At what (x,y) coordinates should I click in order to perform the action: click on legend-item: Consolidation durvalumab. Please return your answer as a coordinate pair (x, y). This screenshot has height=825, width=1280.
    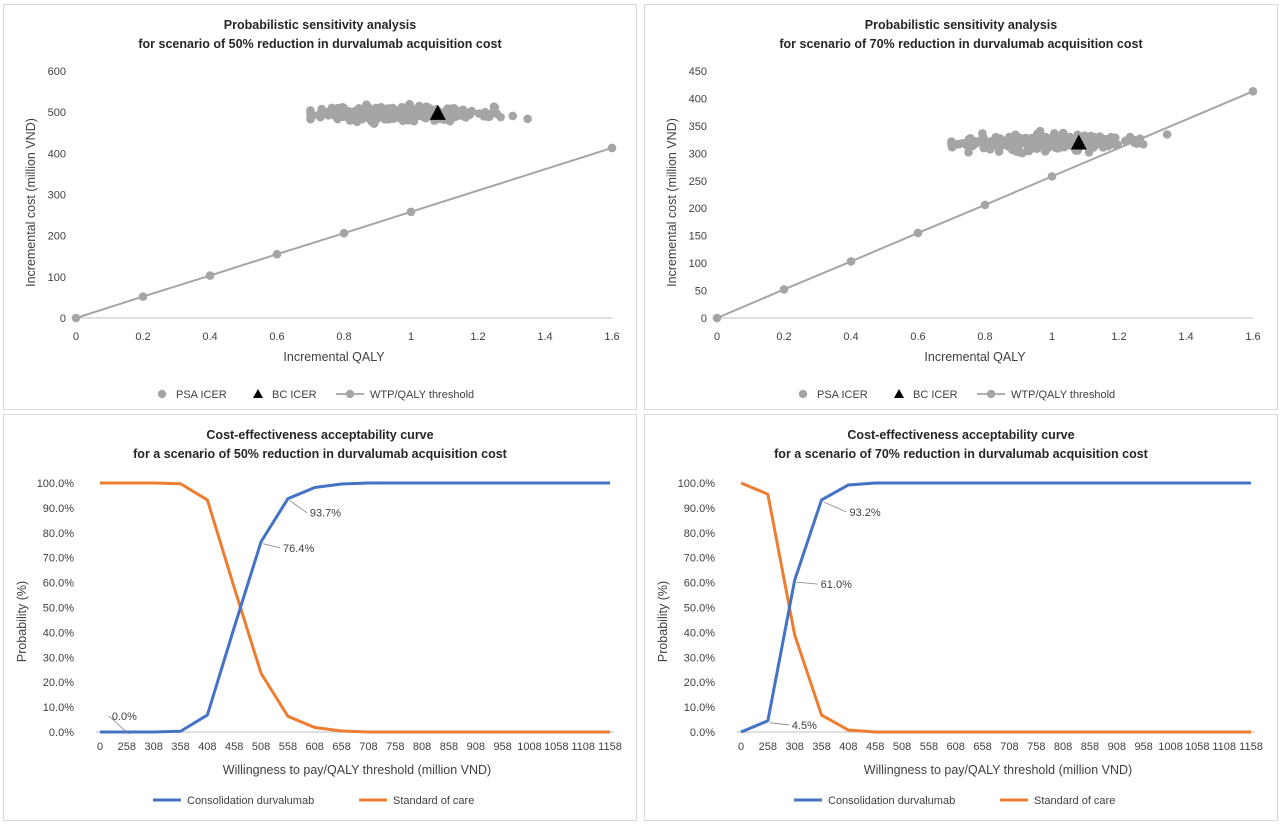
    Looking at the image, I should click on (874, 801).